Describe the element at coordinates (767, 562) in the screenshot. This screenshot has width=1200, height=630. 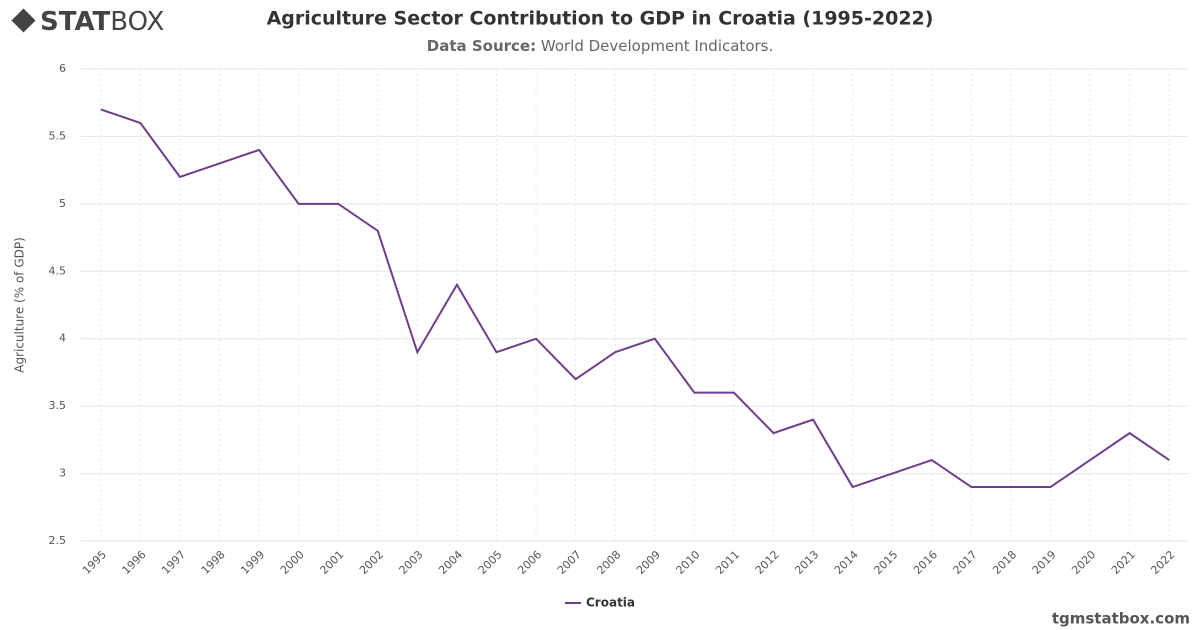
I see `x-tick-label: 2012` at that location.